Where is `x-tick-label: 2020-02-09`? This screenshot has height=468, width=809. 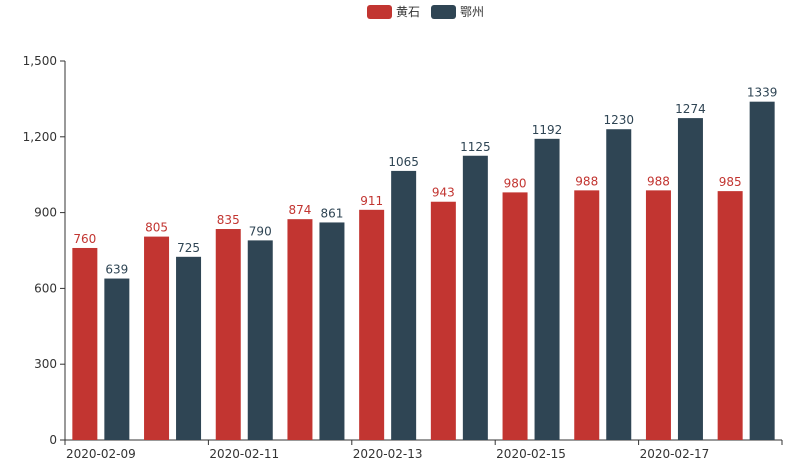 x-tick-label: 2020-02-09 is located at coordinates (101, 454).